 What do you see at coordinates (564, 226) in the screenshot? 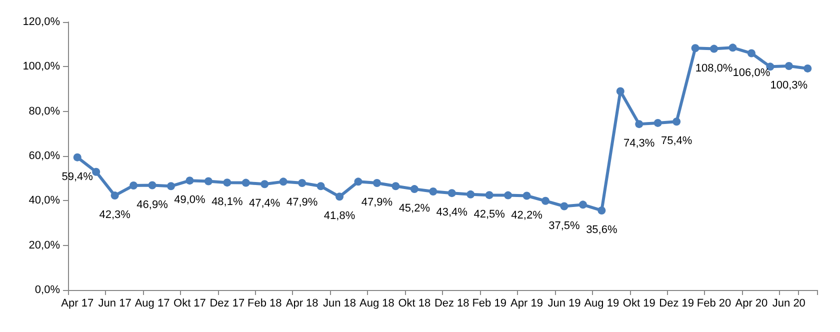
I see `data-label: 37,5%` at bounding box center [564, 226].